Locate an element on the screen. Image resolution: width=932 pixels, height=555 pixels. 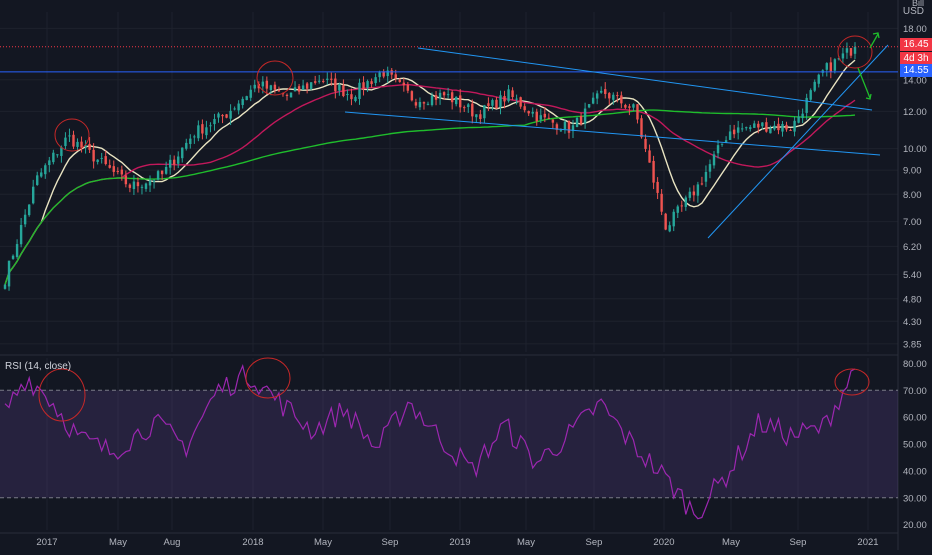
forecast-arrow-up-head is located at coordinates (876, 35).